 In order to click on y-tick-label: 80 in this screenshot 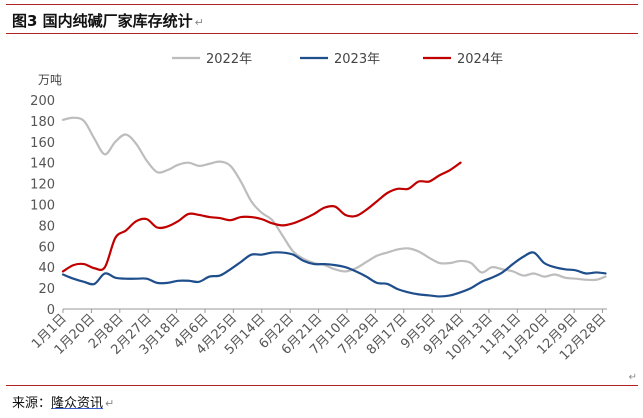, I will do `click(46, 226)`.